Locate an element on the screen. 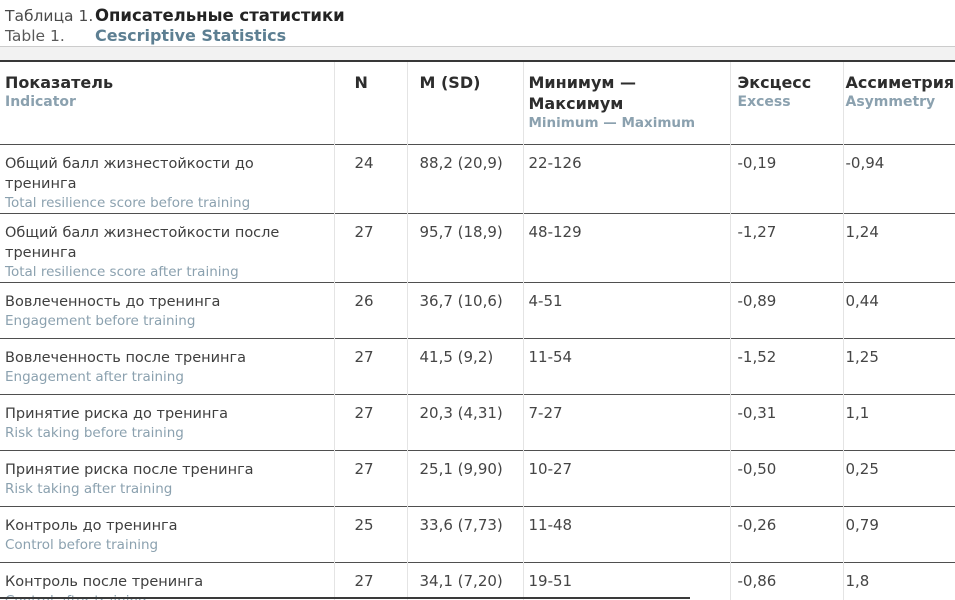  separator-band is located at coordinates (477, 53).